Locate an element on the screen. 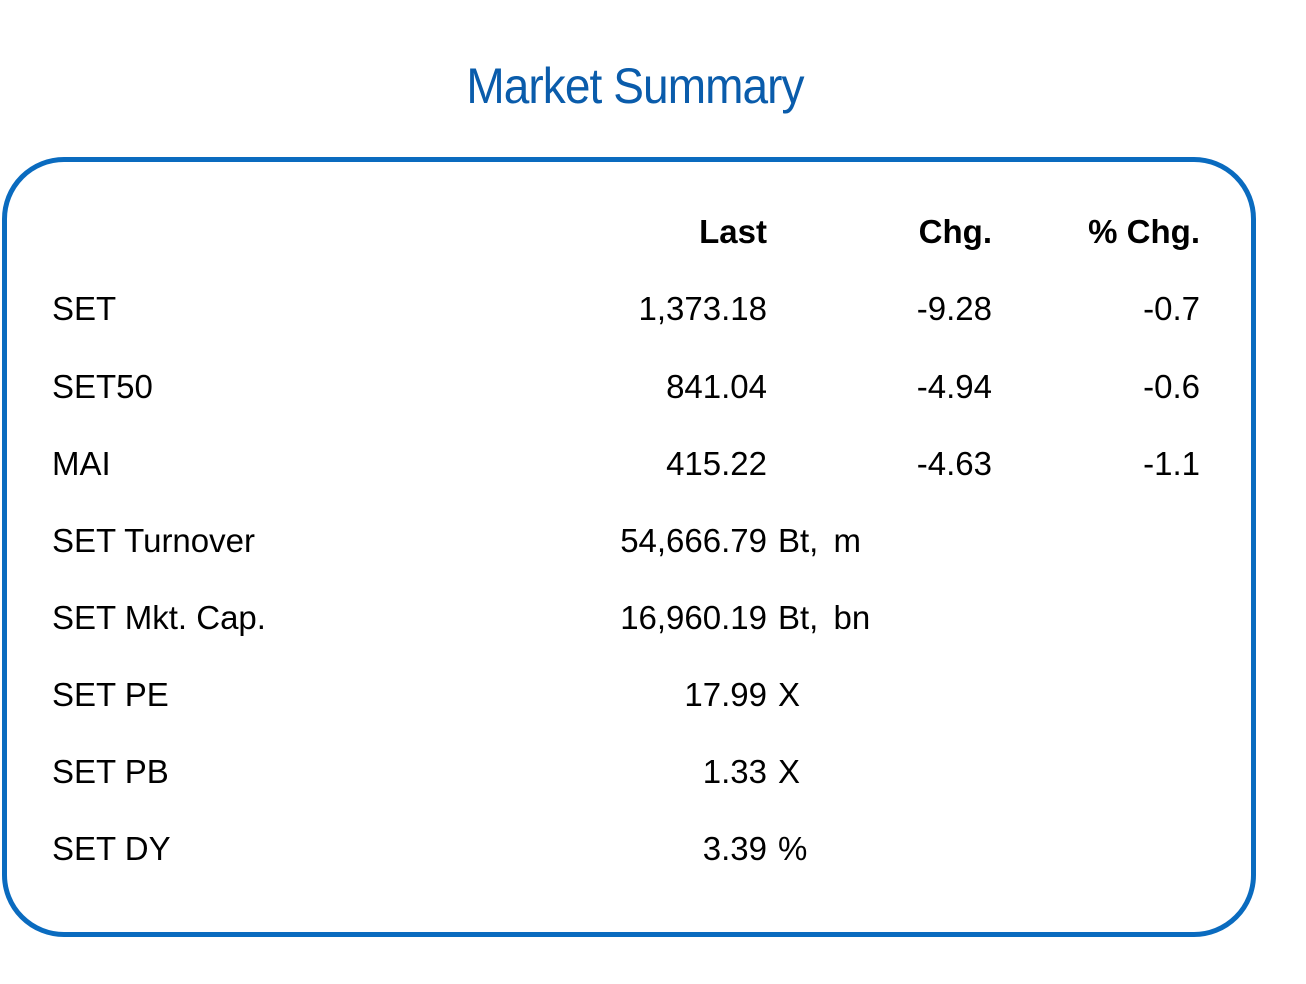  page-title: Market Summary is located at coordinates (635, 86).